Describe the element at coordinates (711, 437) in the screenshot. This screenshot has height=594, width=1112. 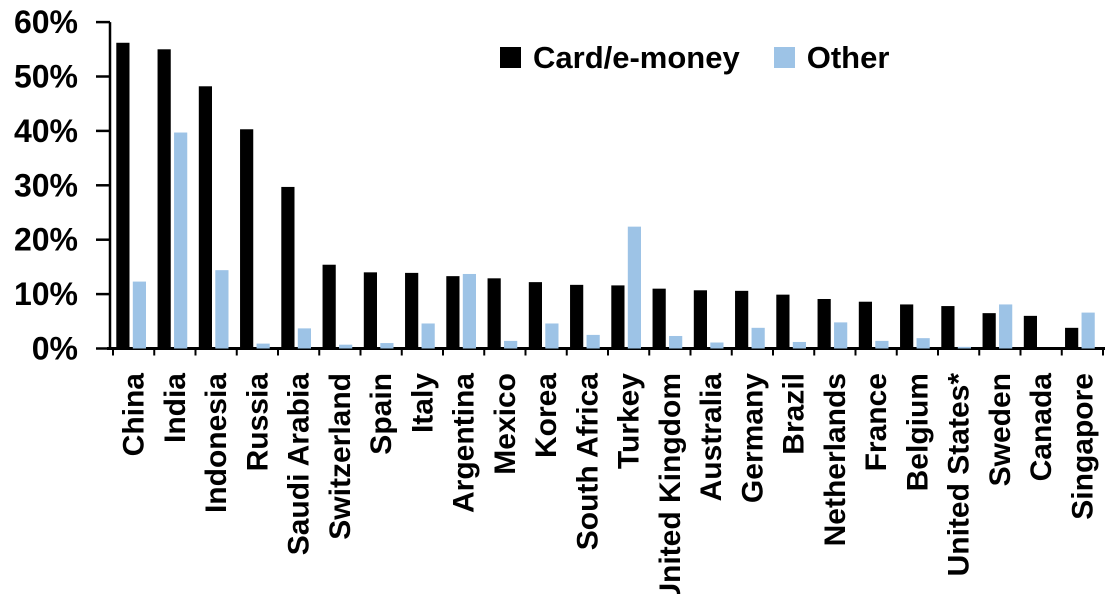
I see `x-axis-category-label-australia: Australia` at that location.